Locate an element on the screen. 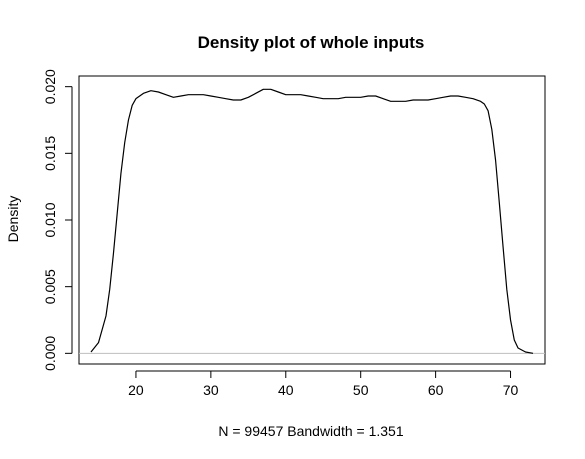  x-axis-label: N = 99457 Bandwidth = 1.351 is located at coordinates (310, 431).